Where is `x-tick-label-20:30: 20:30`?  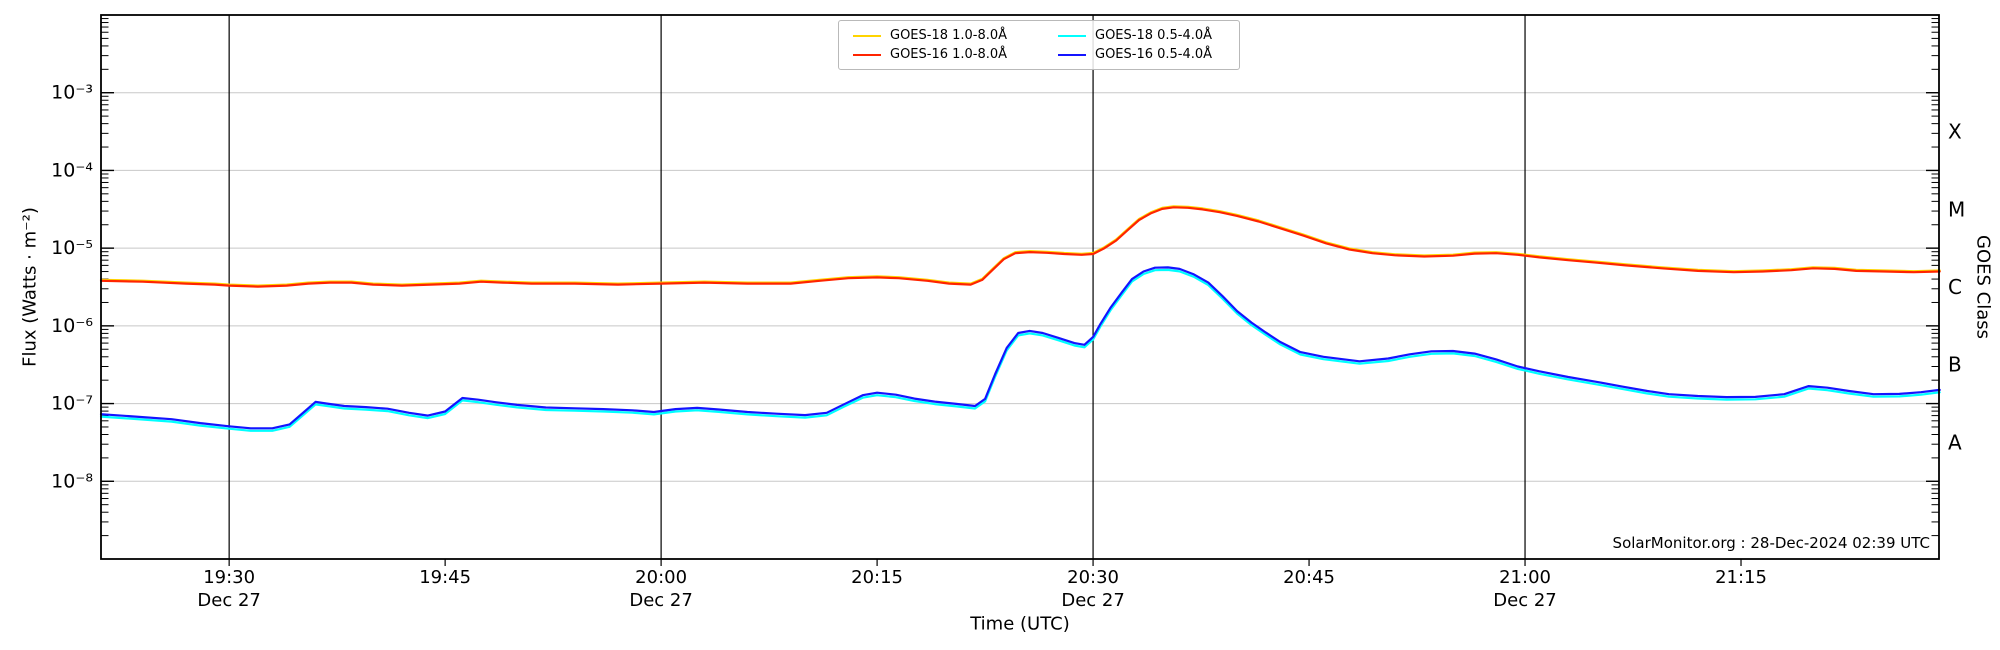 x-tick-label-20:30: 20:30 is located at coordinates (1093, 577).